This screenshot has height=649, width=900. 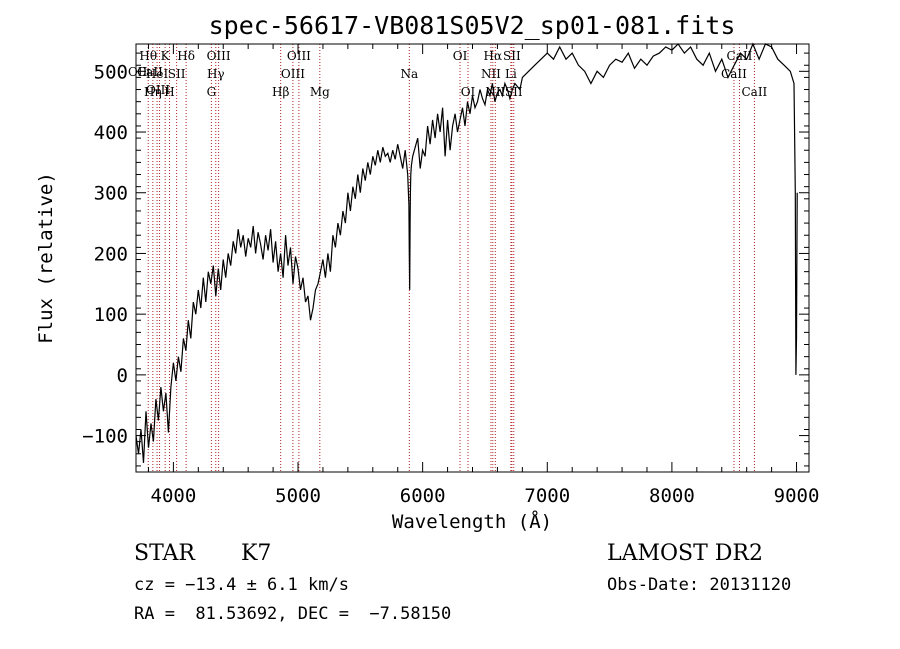 What do you see at coordinates (512, 56) in the screenshot?
I see `marker-label-22: SII` at bounding box center [512, 56].